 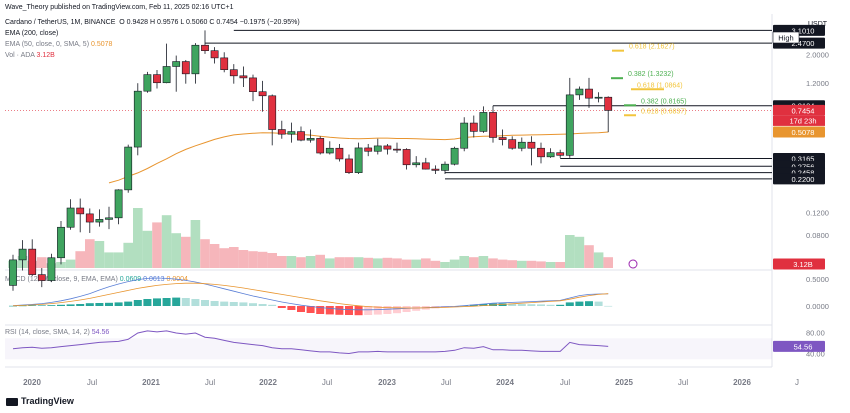 I want to click on ema50-legend: EMA (50, close, 0, SMA, 5) 0.5078, so click(x=58, y=44).